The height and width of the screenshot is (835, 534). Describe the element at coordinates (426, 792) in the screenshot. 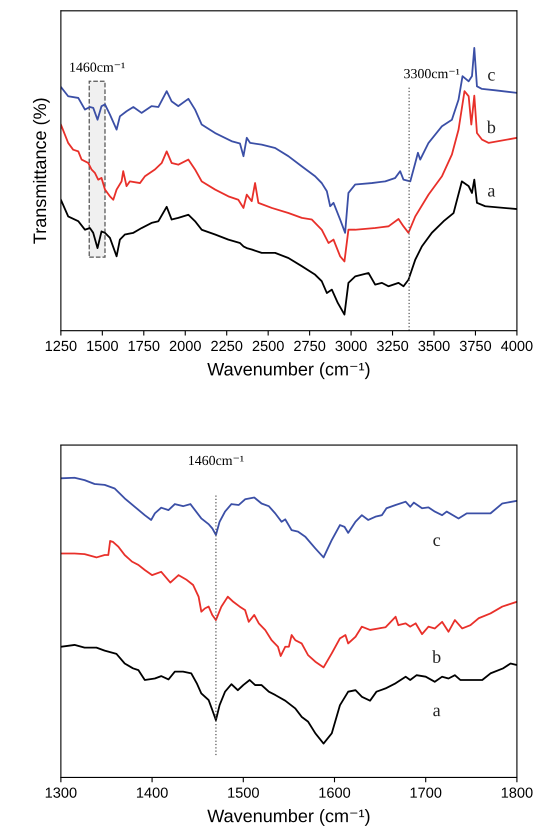

I see `x-tick-label: 1700` at that location.